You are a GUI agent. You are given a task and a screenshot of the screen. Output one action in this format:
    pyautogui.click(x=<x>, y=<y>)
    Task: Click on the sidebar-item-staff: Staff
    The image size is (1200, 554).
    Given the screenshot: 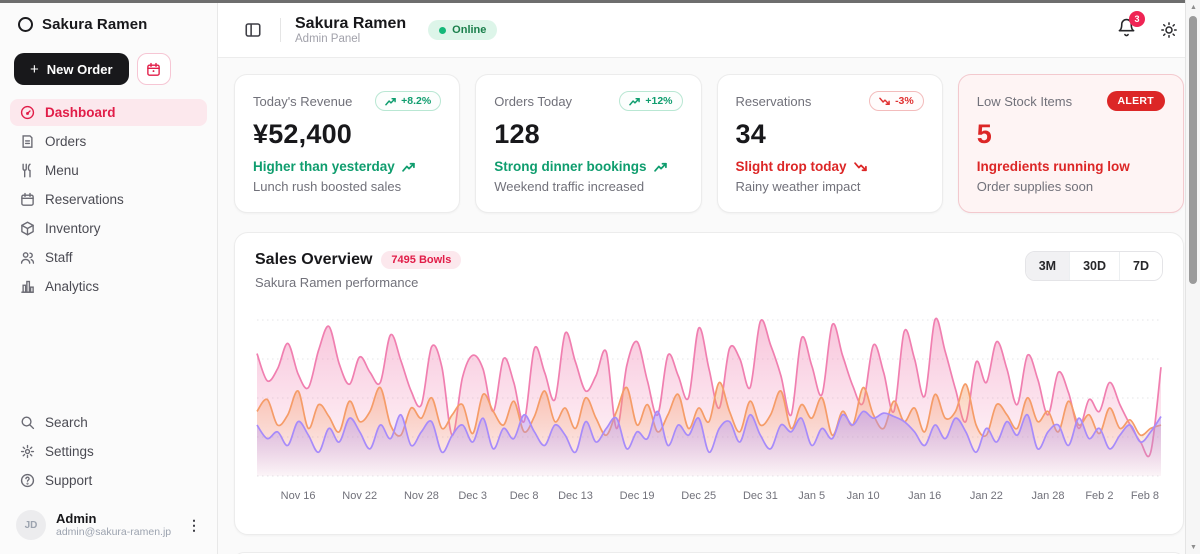 What is the action you would take?
    pyautogui.click(x=108, y=257)
    